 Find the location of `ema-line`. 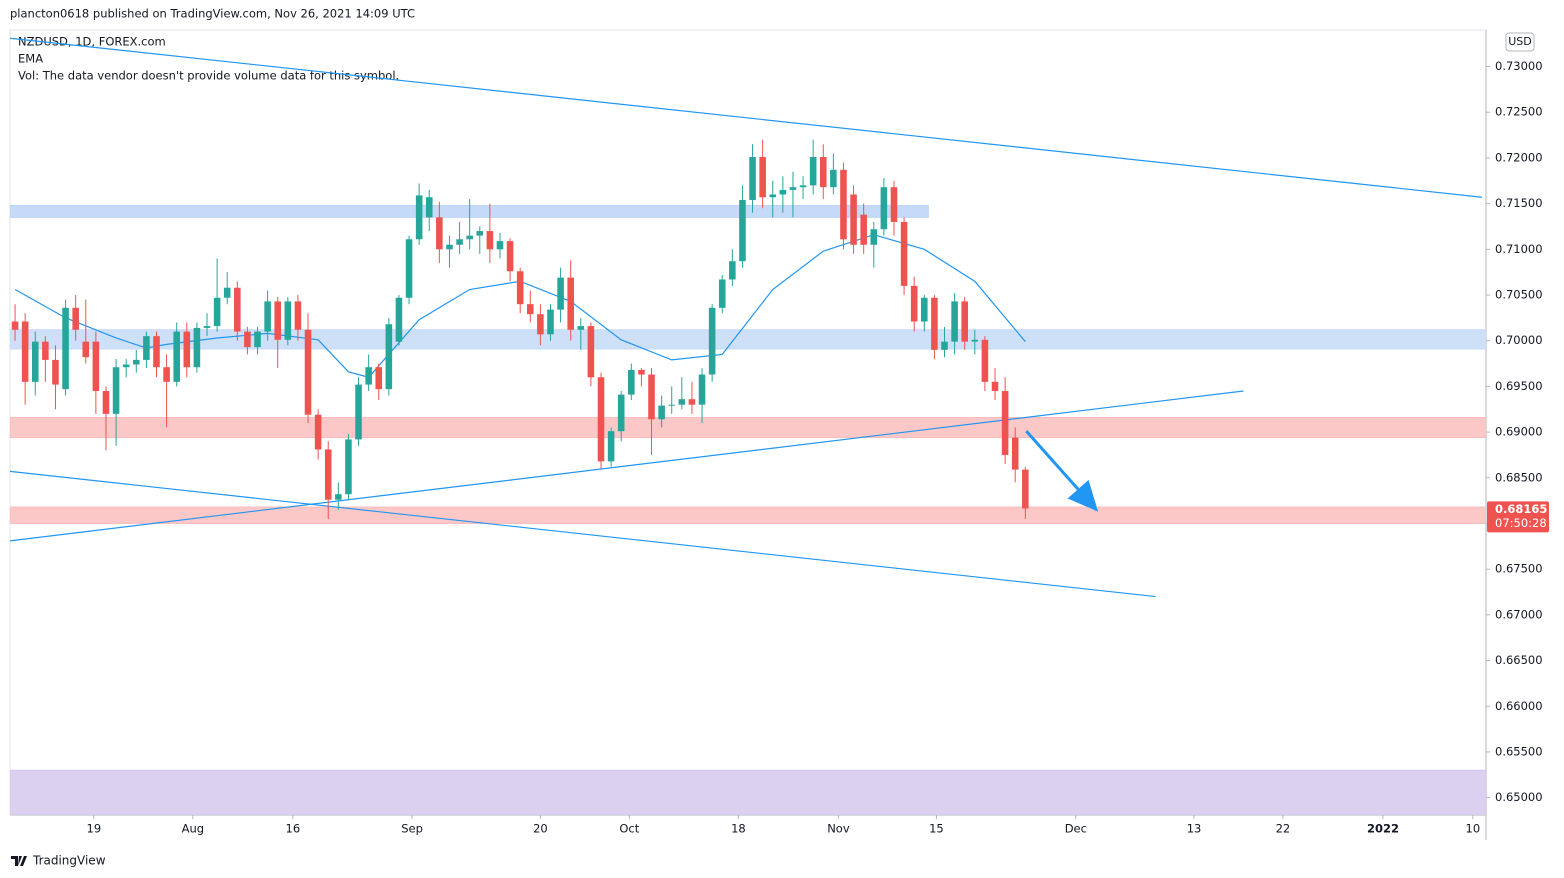

ema-line is located at coordinates (520, 306).